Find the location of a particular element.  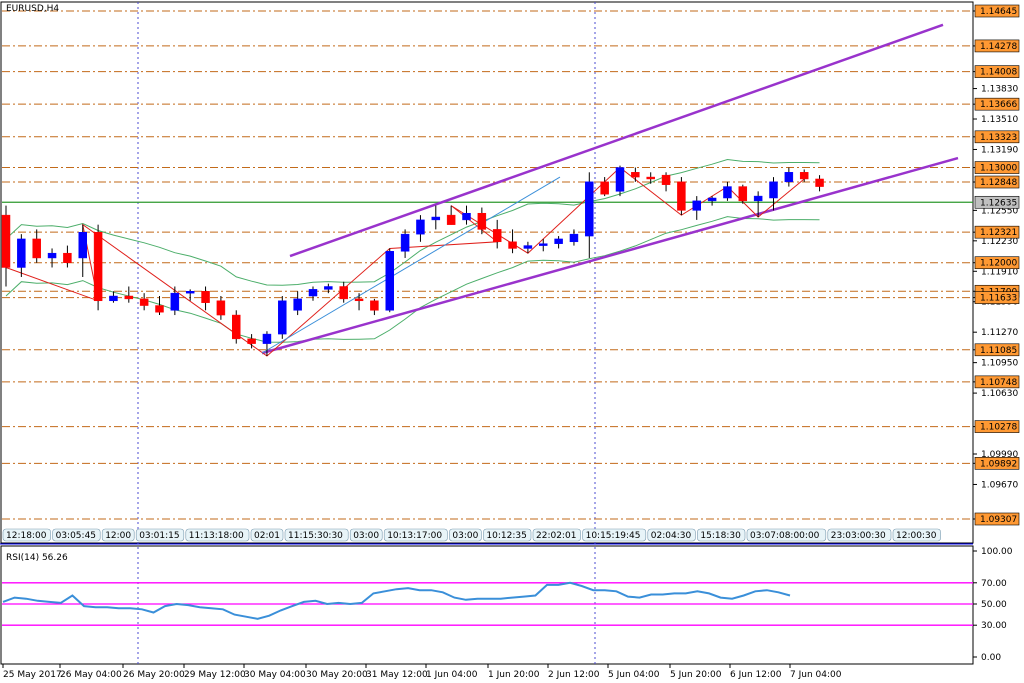

date-tick-label: 1 Jun 20:00 is located at coordinates (514, 675).